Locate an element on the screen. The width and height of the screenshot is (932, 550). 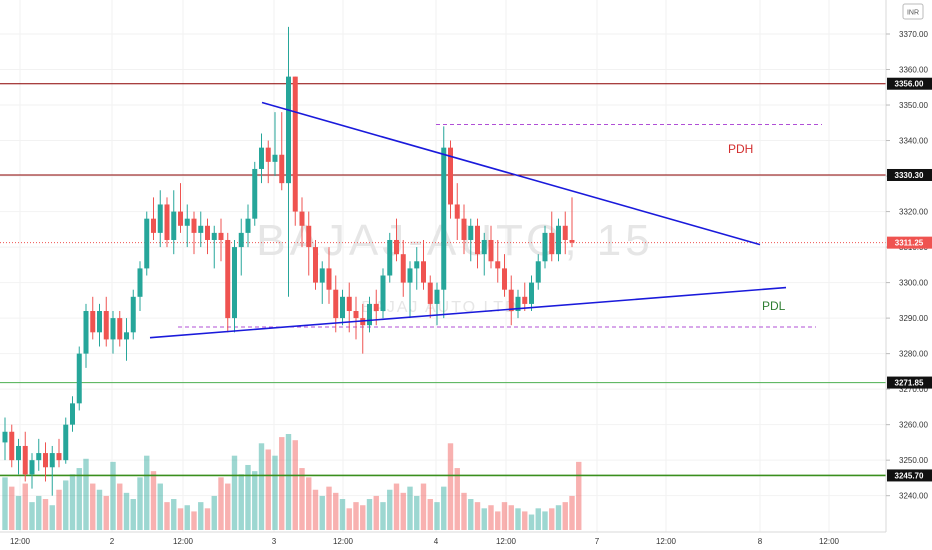
pdh-label: PDH is located at coordinates (740, 149).